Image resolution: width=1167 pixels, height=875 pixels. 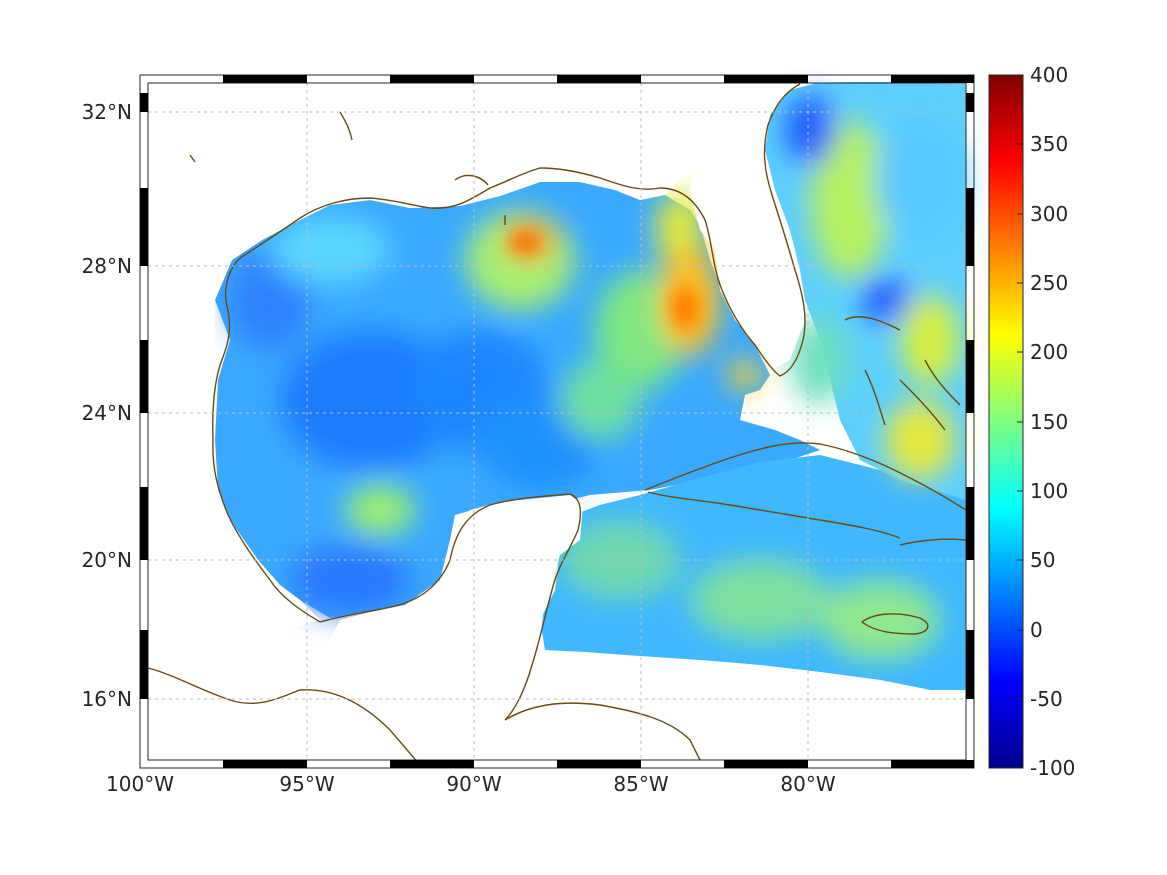 I want to click on lat-tick: 16°N, so click(x=107, y=699).